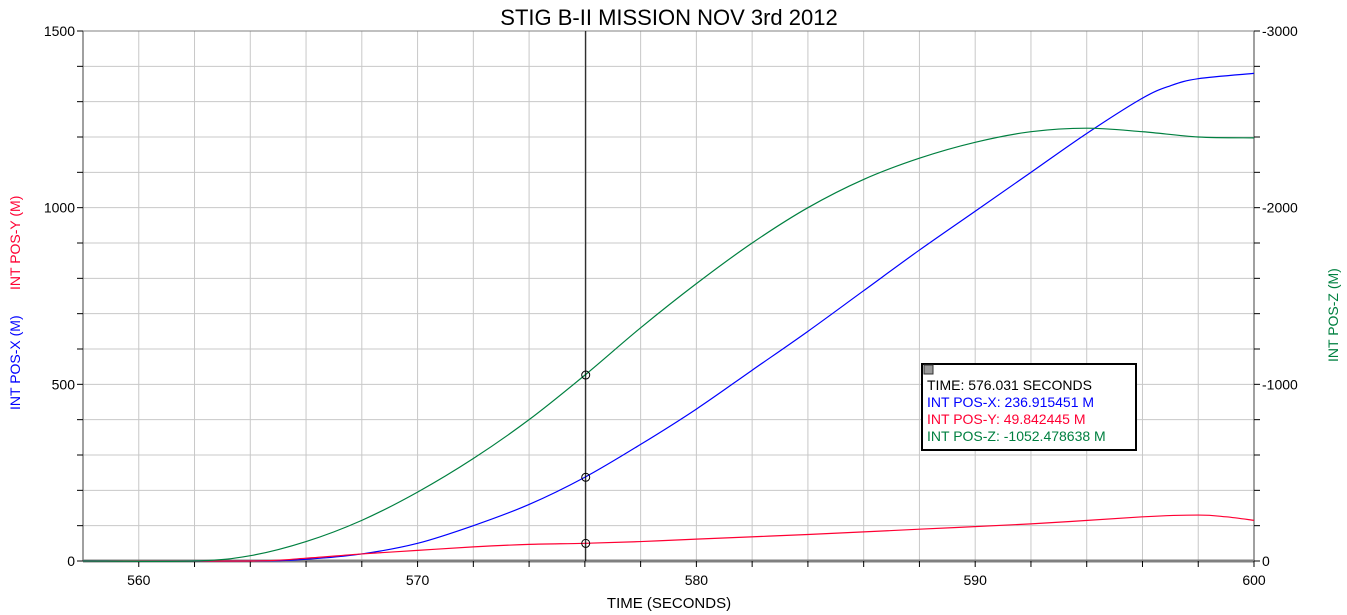 The height and width of the screenshot is (615, 1347). I want to click on close-icon, so click(928, 369).